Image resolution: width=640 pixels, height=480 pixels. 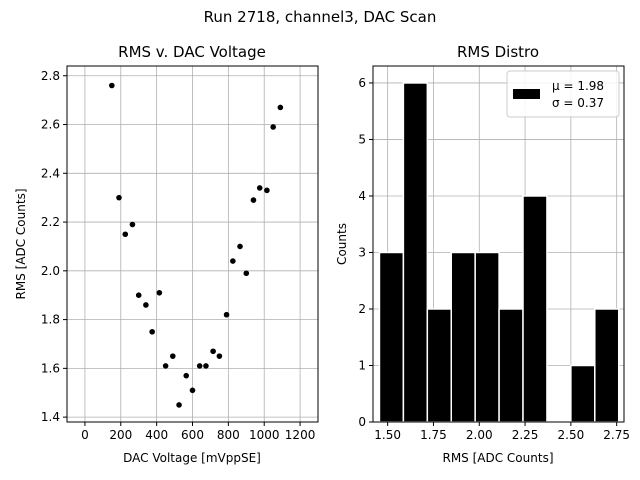 I want to click on histogram-xtick-label: 2.00, so click(x=479, y=435).